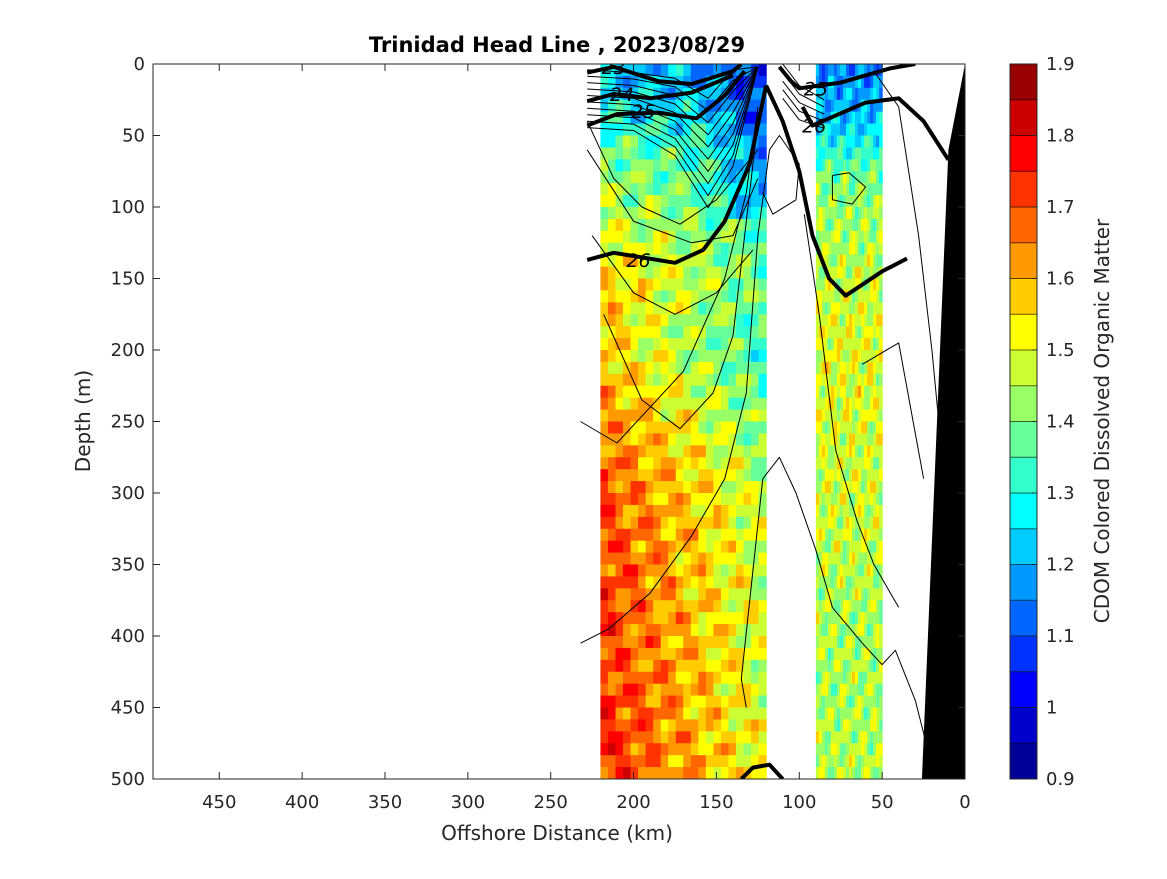 Image resolution: width=1167 pixels, height=879 pixels. I want to click on colorbar-band, so click(1023, 117).